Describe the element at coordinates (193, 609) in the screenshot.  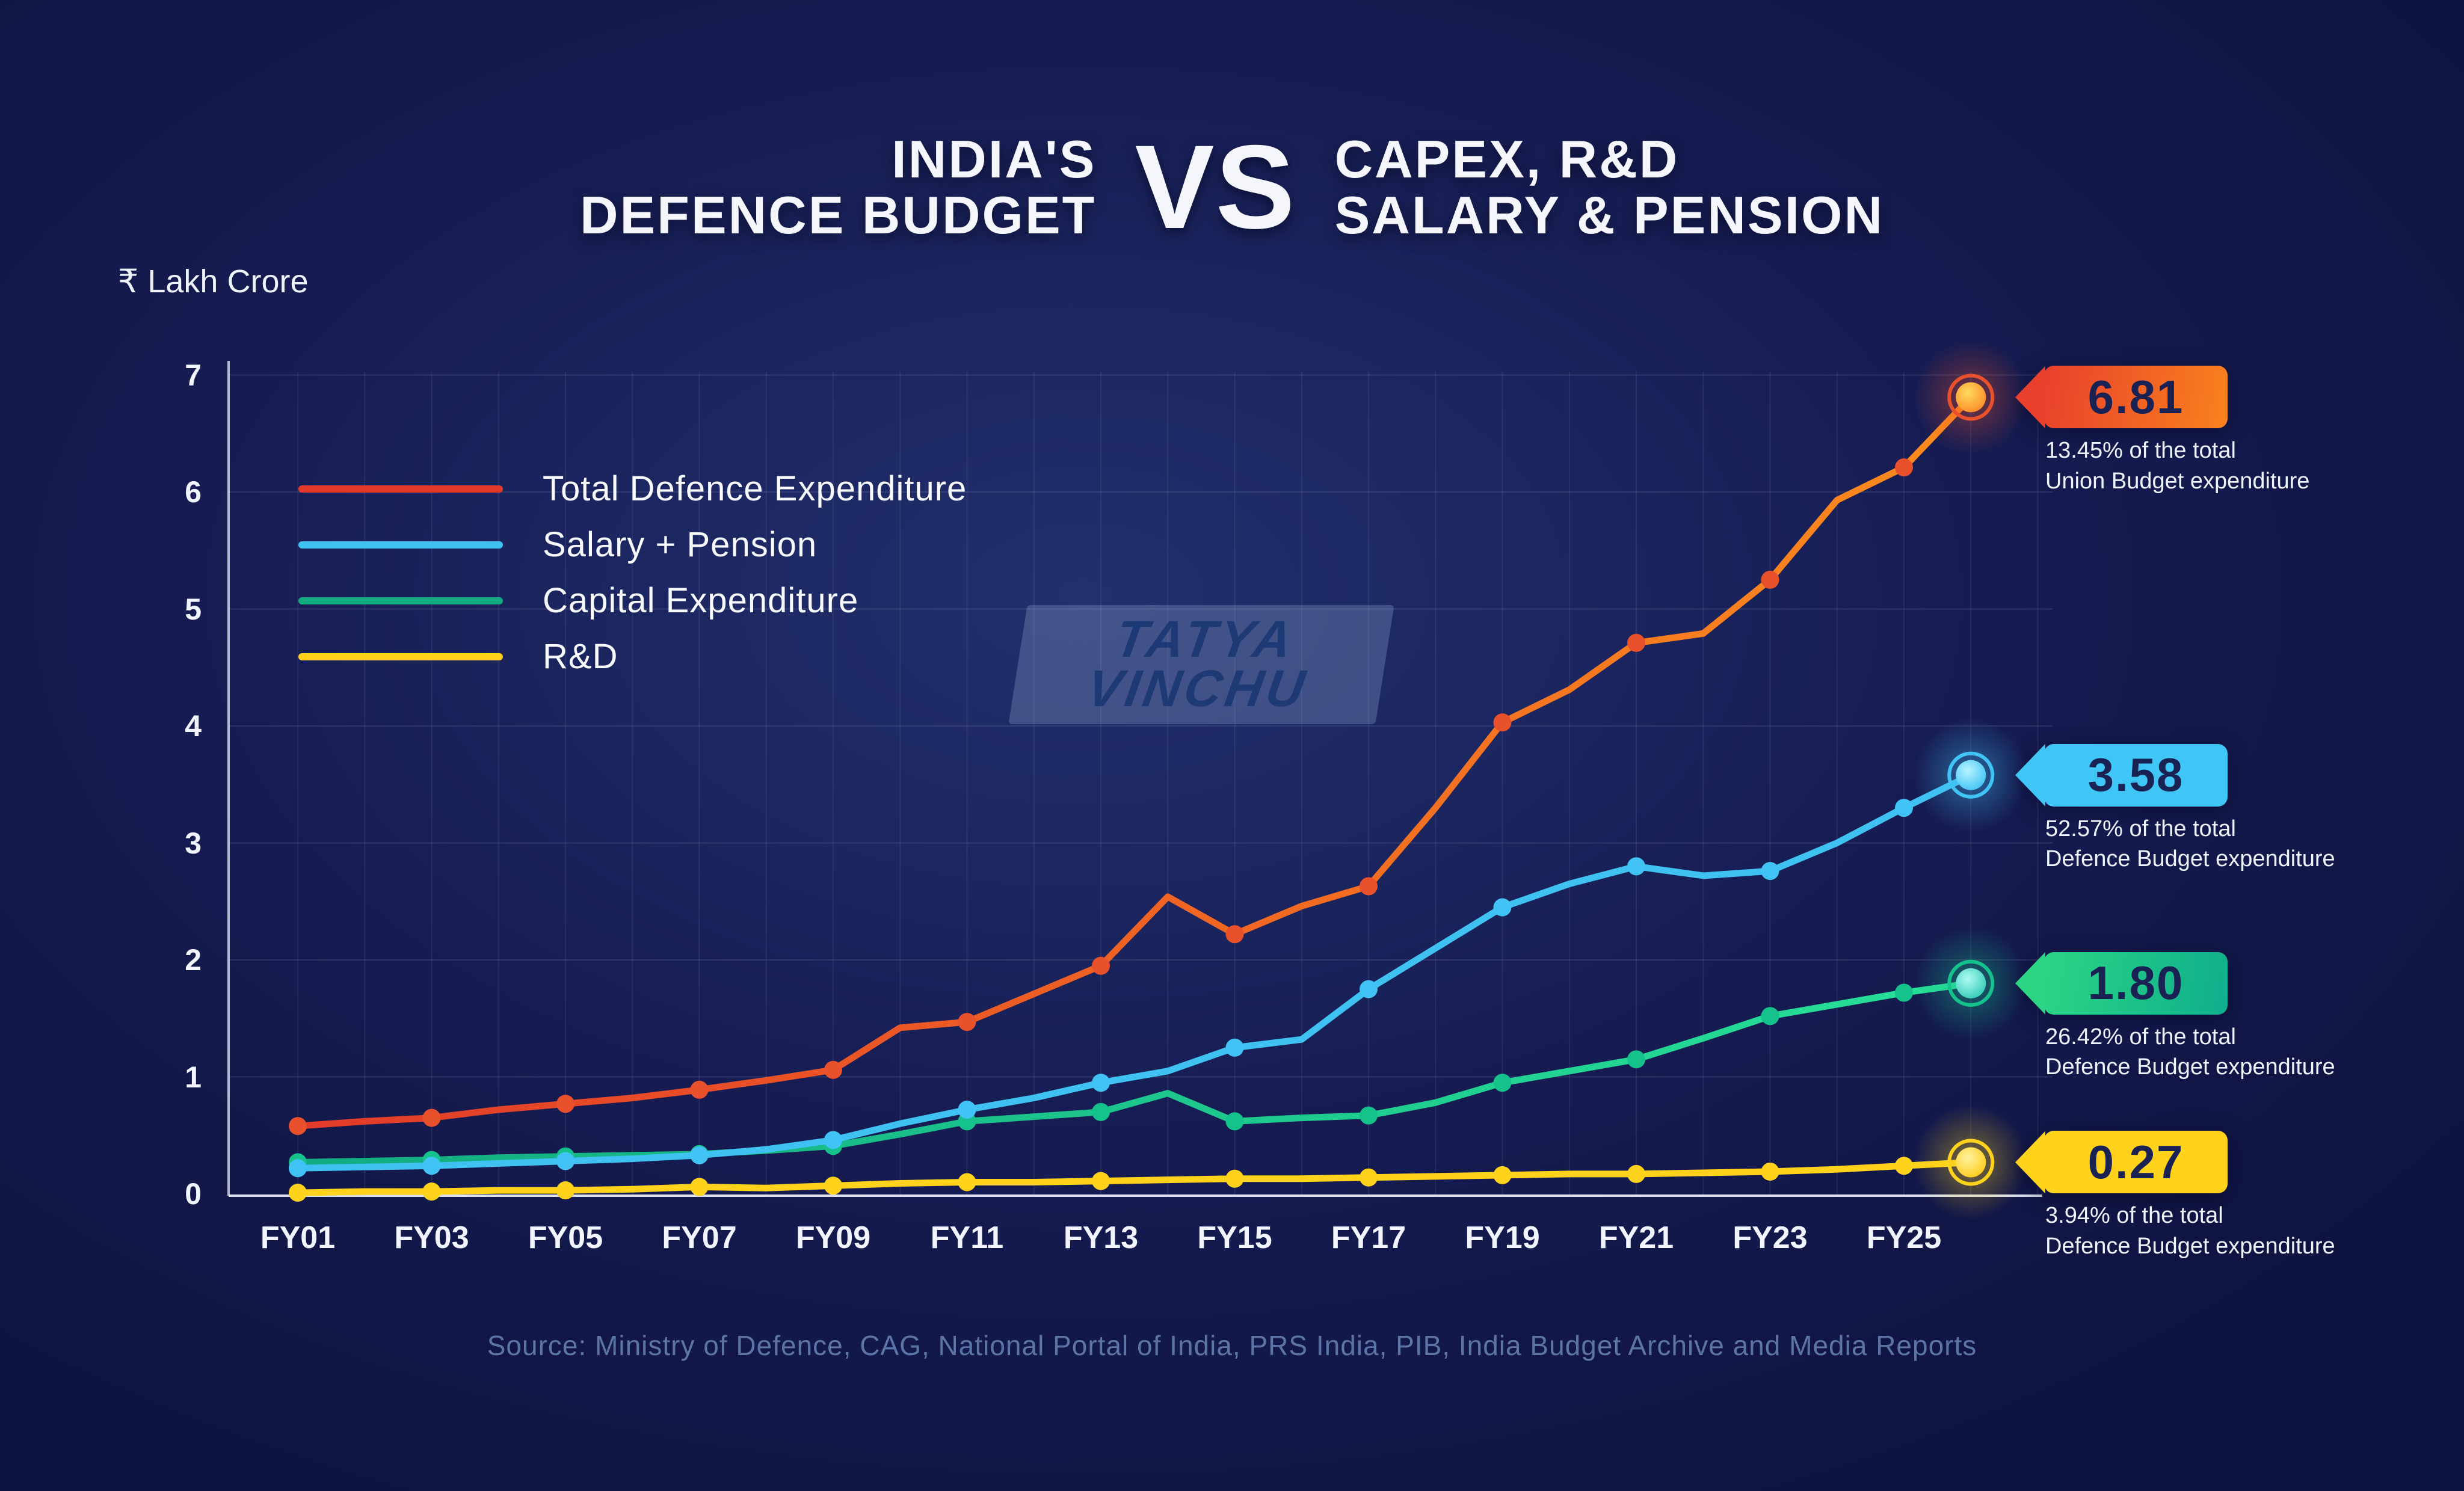
I see `y-tick-label: 5` at that location.